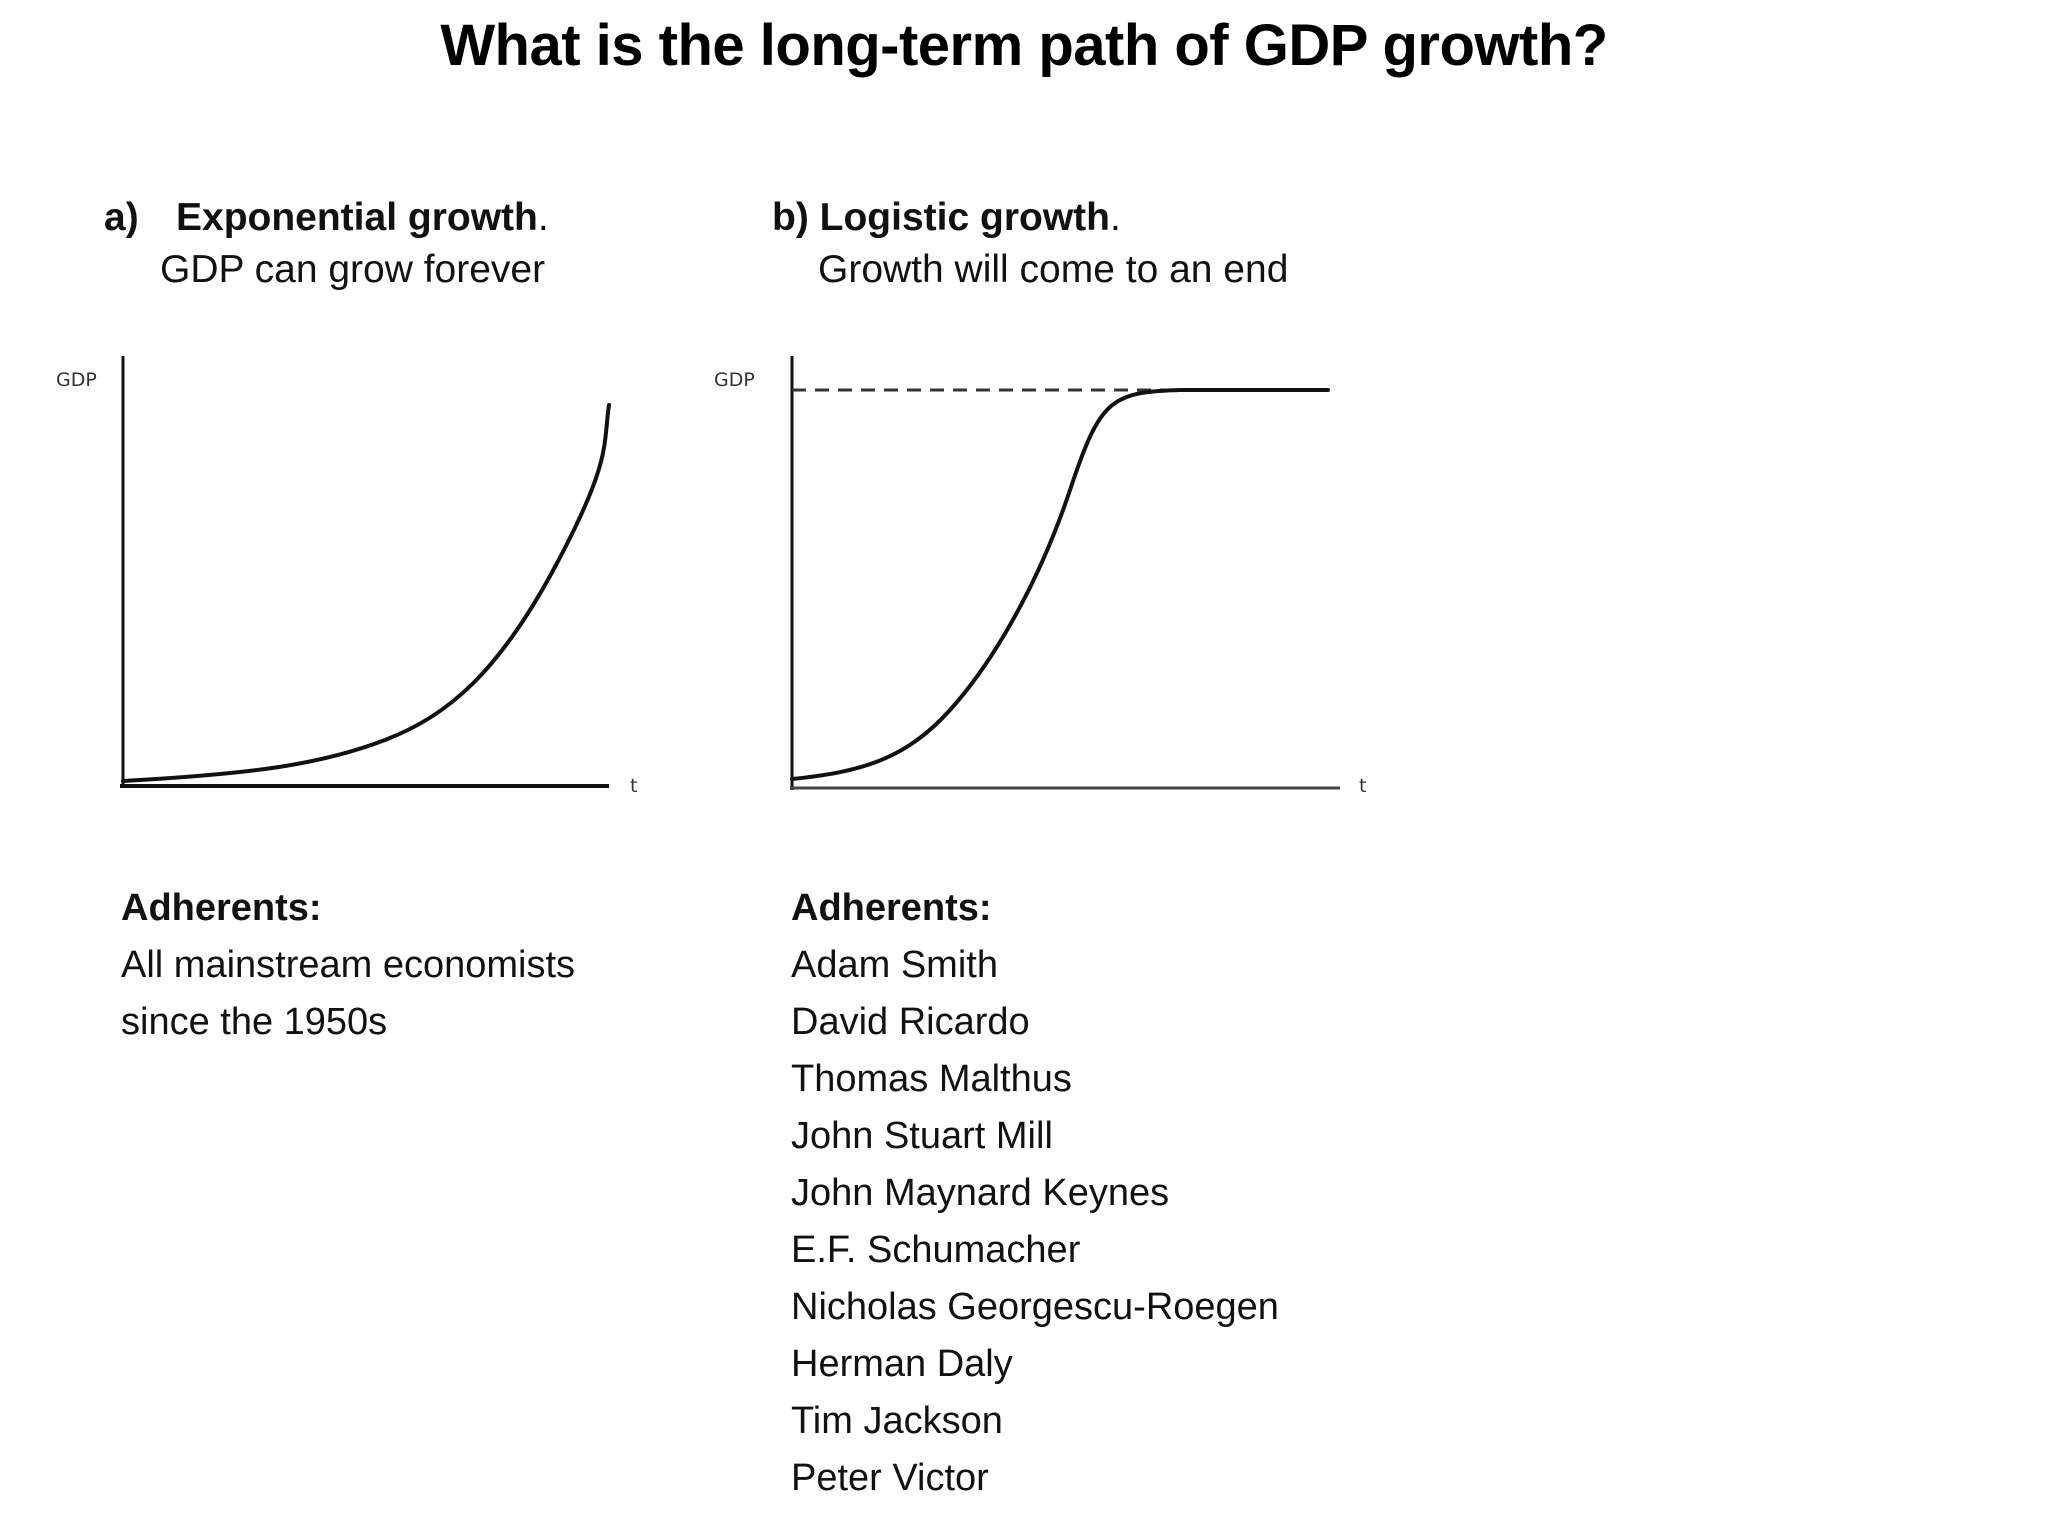 The image size is (2048, 1536). What do you see at coordinates (910, 1022) in the screenshot?
I see `adherent-name: David Ricardo` at bounding box center [910, 1022].